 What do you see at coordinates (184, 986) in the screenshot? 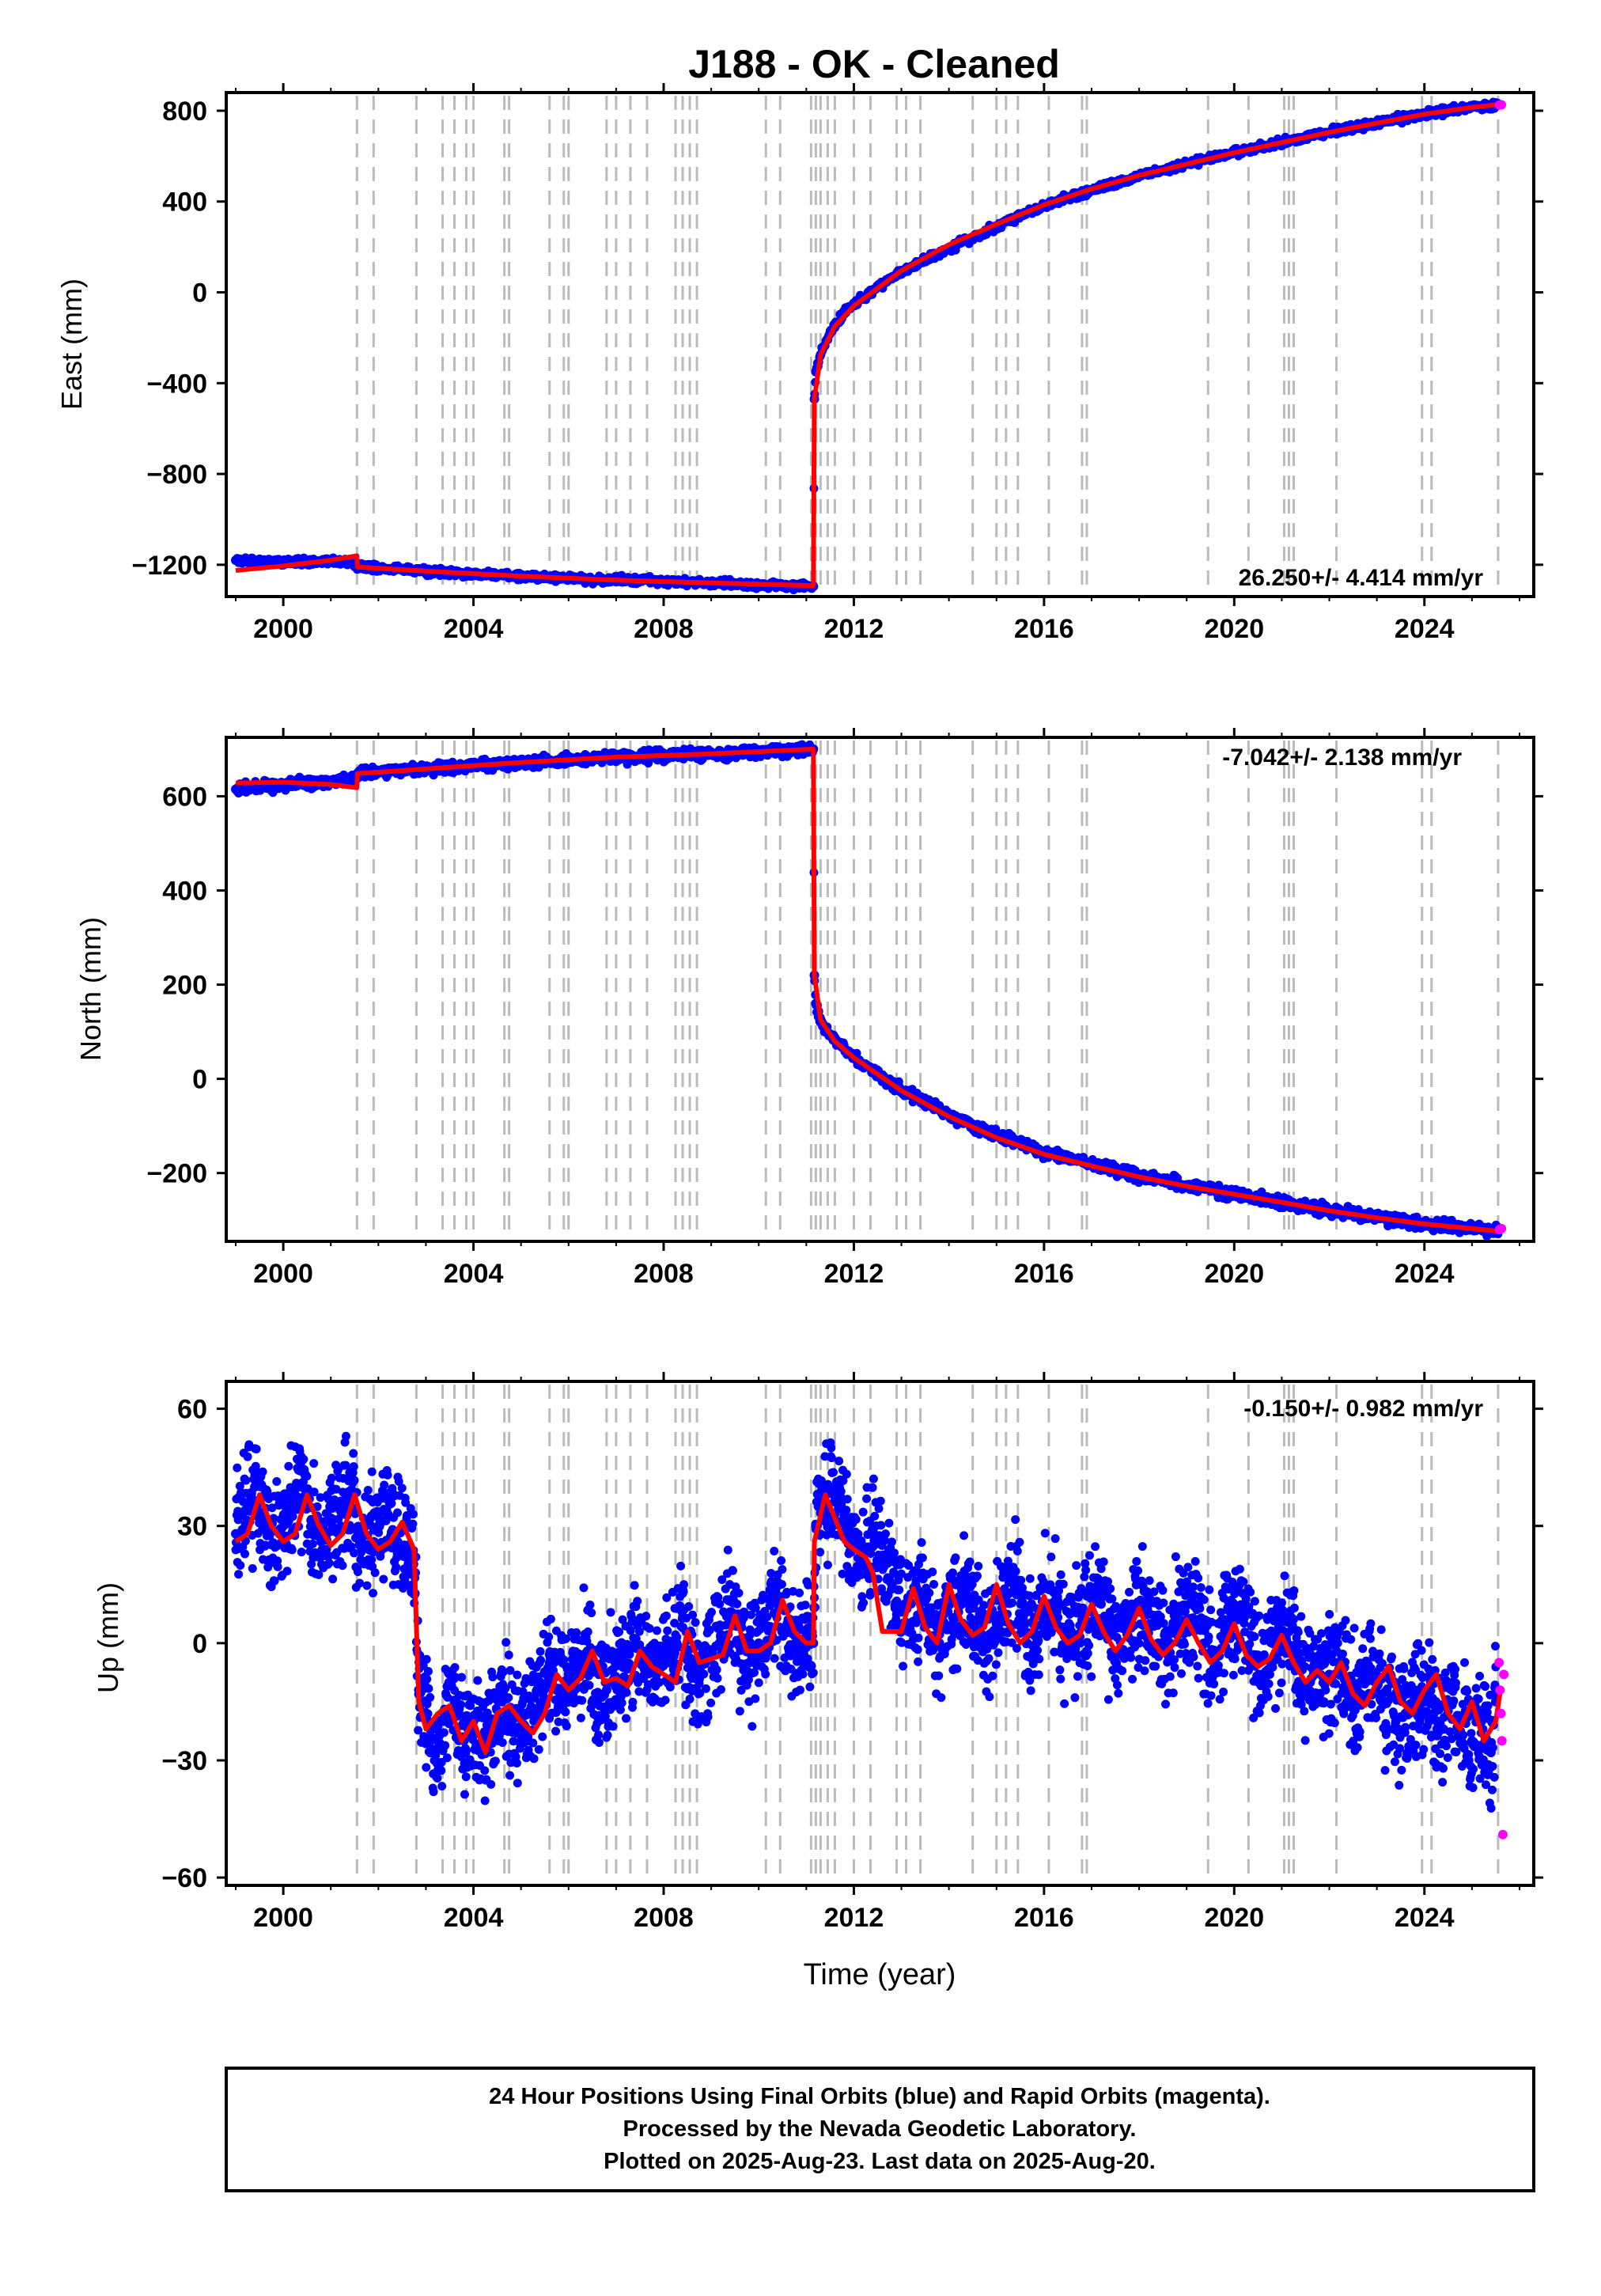
I see `y-tick-label: 200` at bounding box center [184, 986].